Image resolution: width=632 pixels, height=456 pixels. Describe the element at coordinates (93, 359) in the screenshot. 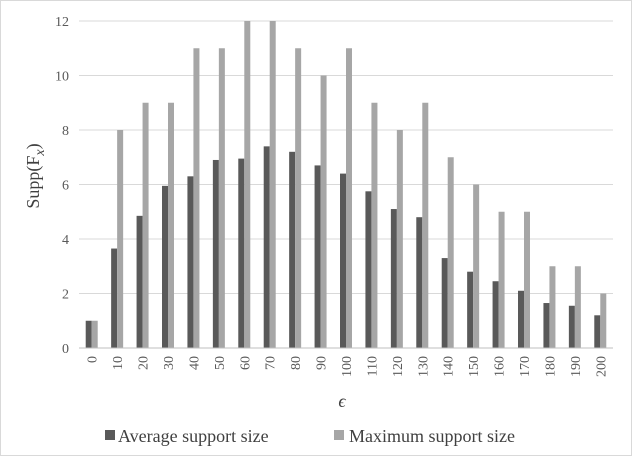

I see `x-tick-label: 0` at that location.